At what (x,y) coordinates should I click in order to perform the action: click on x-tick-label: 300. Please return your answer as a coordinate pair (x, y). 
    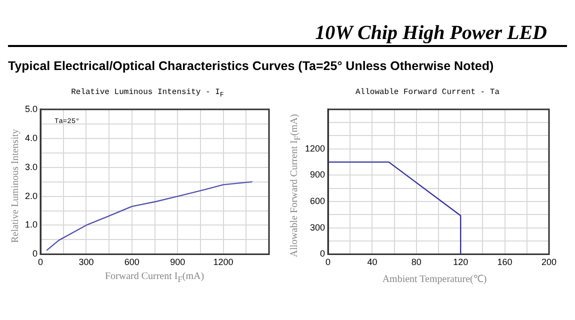
    Looking at the image, I should click on (86, 262).